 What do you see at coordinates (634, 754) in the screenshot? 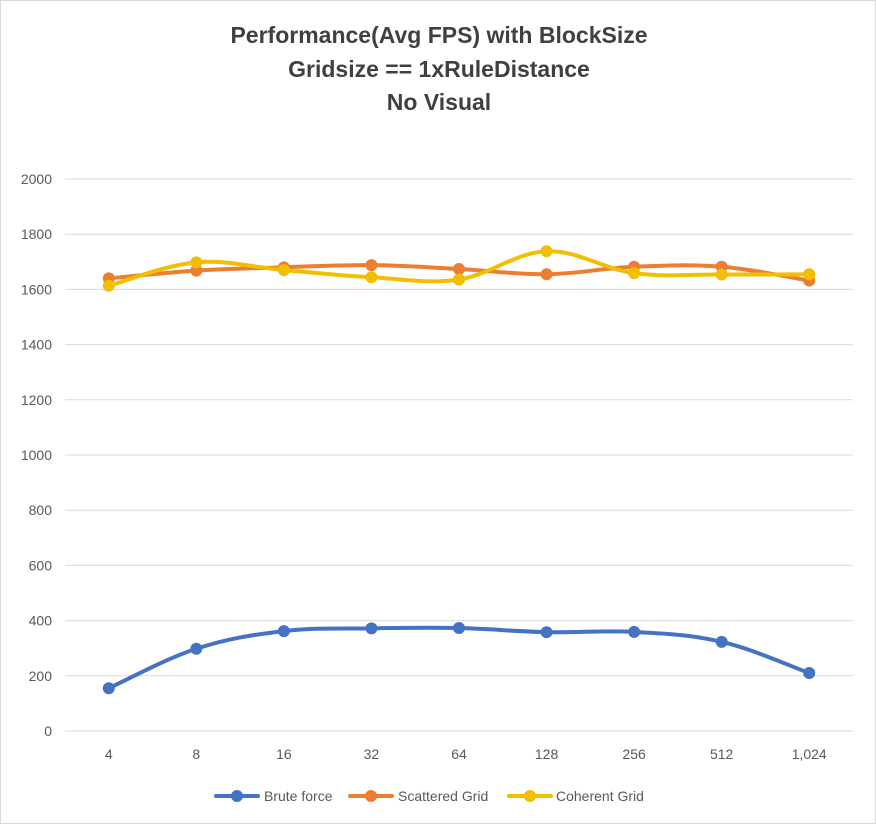
I see `x-tick-label: 256` at bounding box center [634, 754].